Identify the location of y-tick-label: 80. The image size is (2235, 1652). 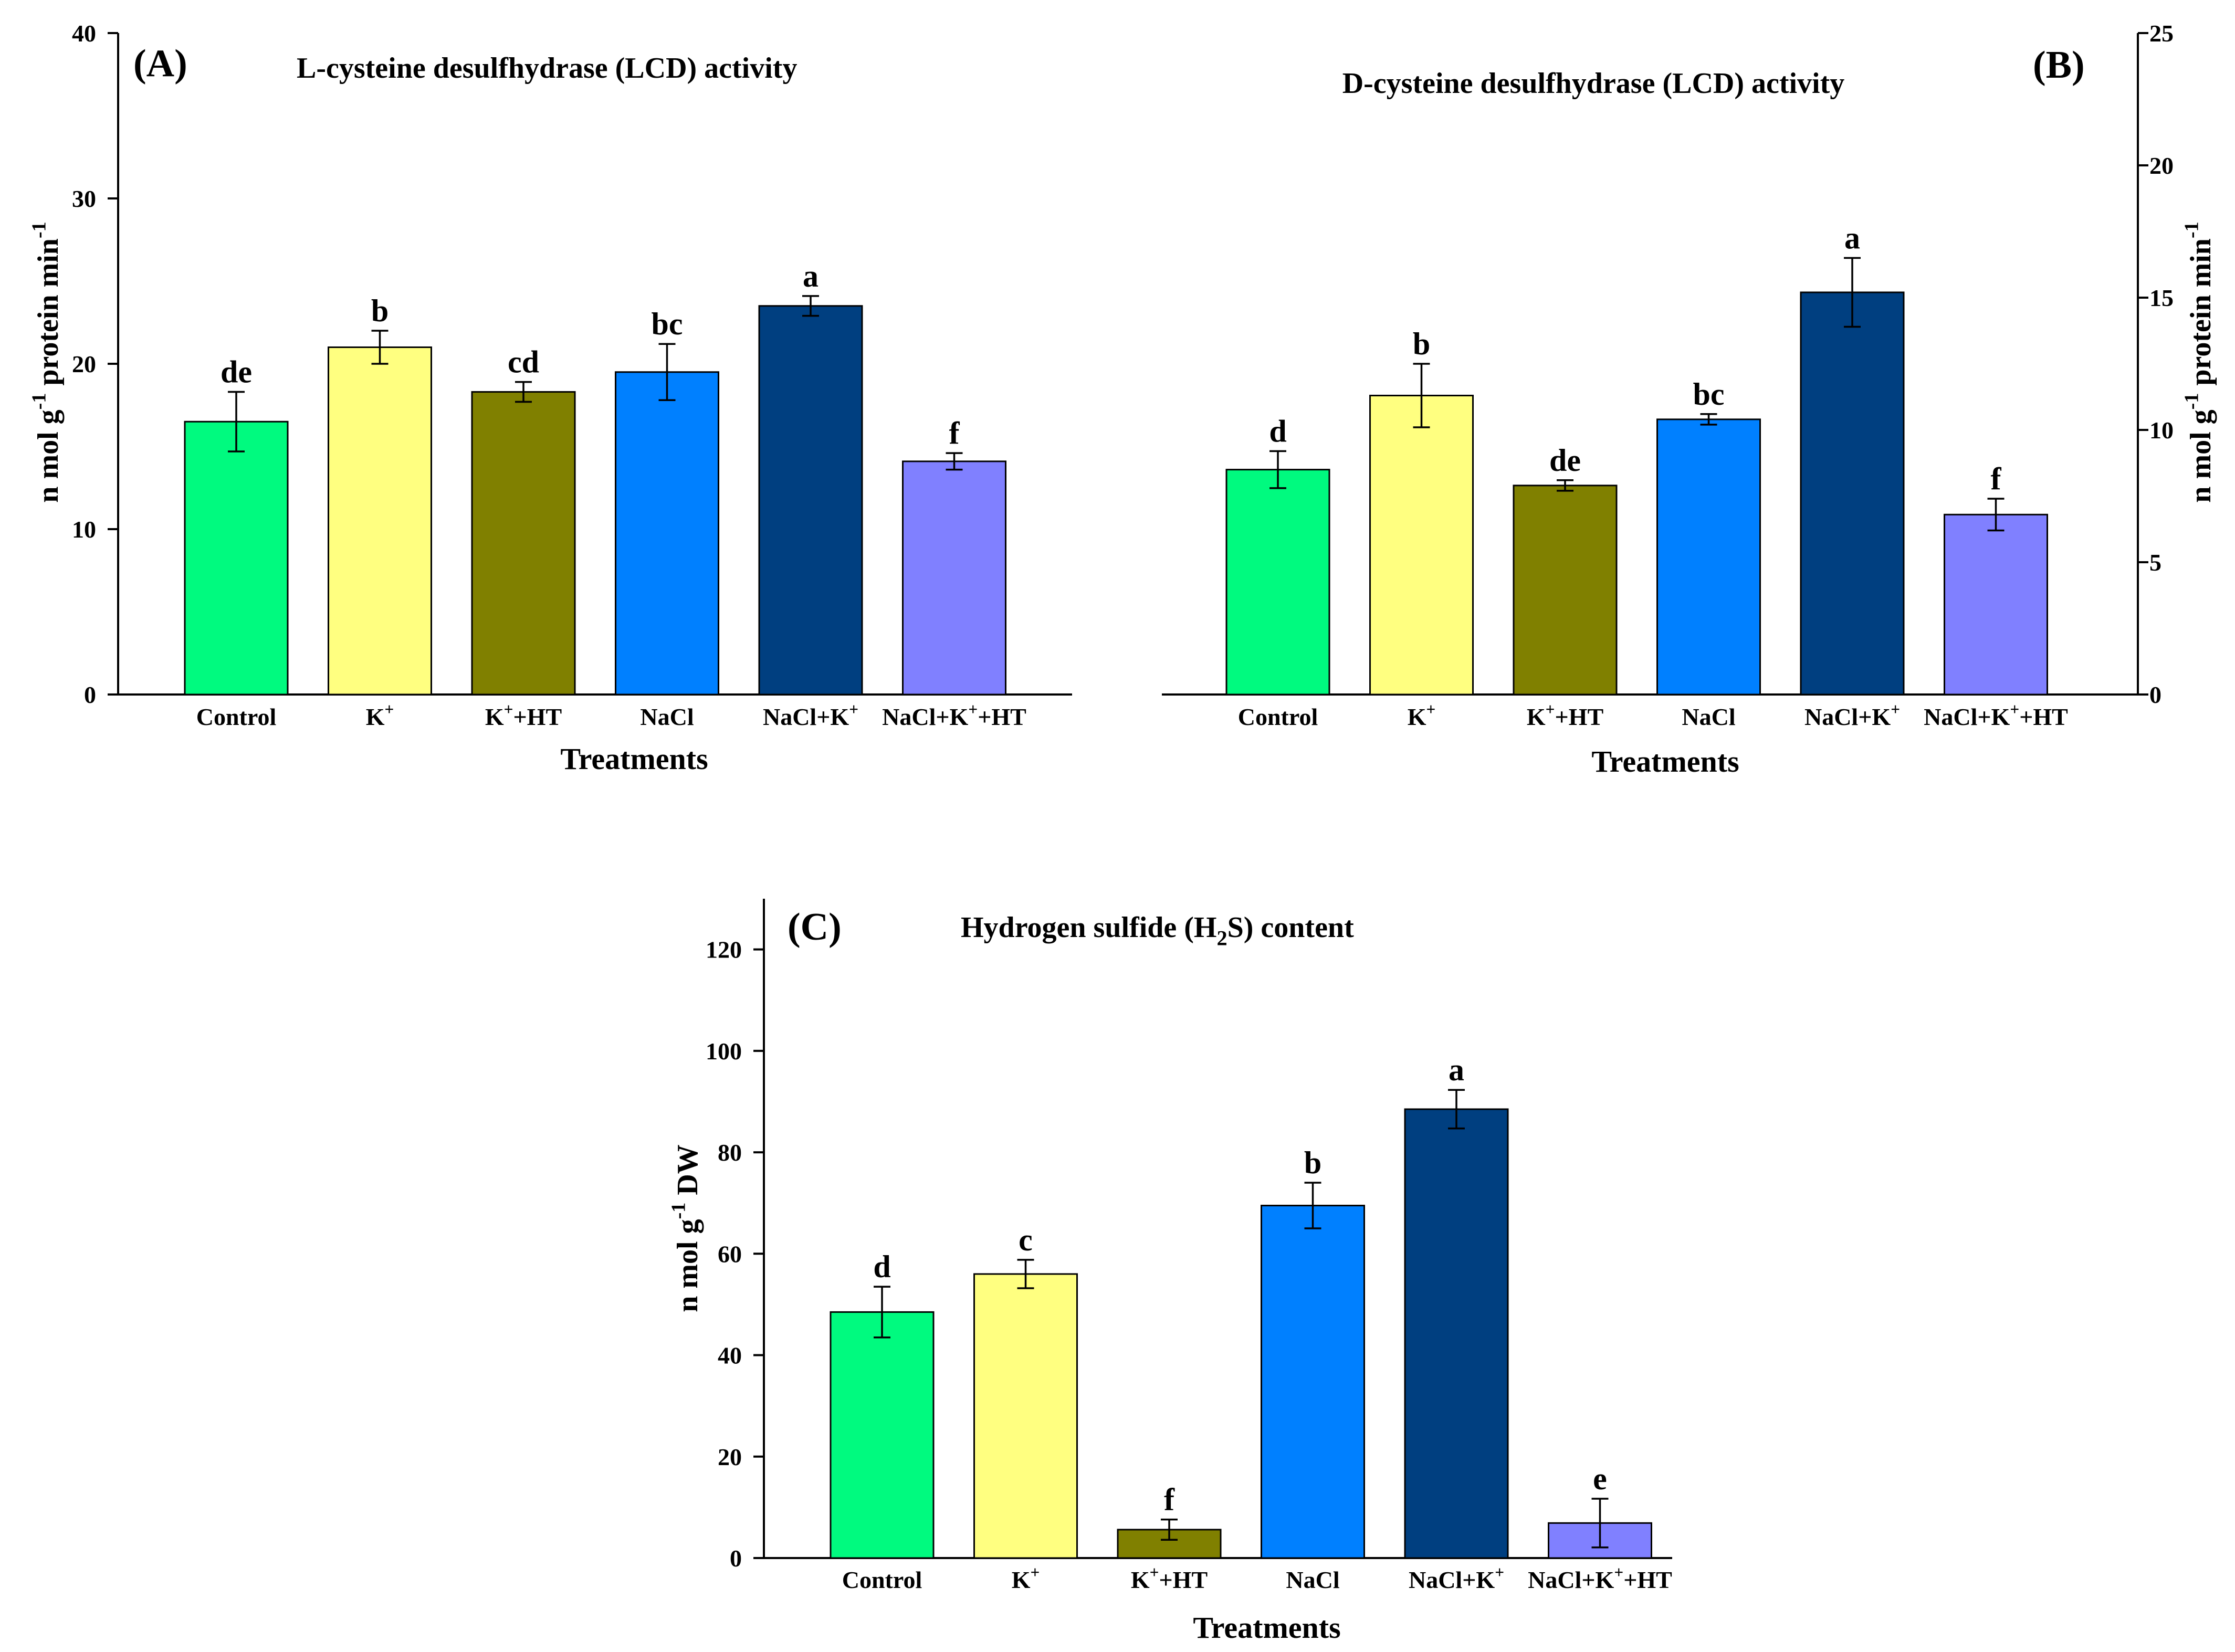
(730, 1152).